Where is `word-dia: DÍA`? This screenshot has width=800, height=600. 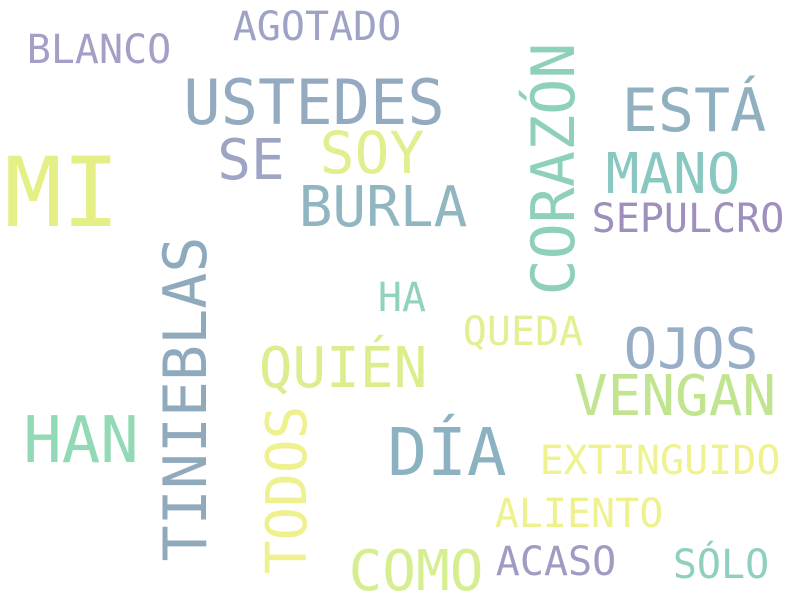
word-dia: DÍA is located at coordinates (447, 452).